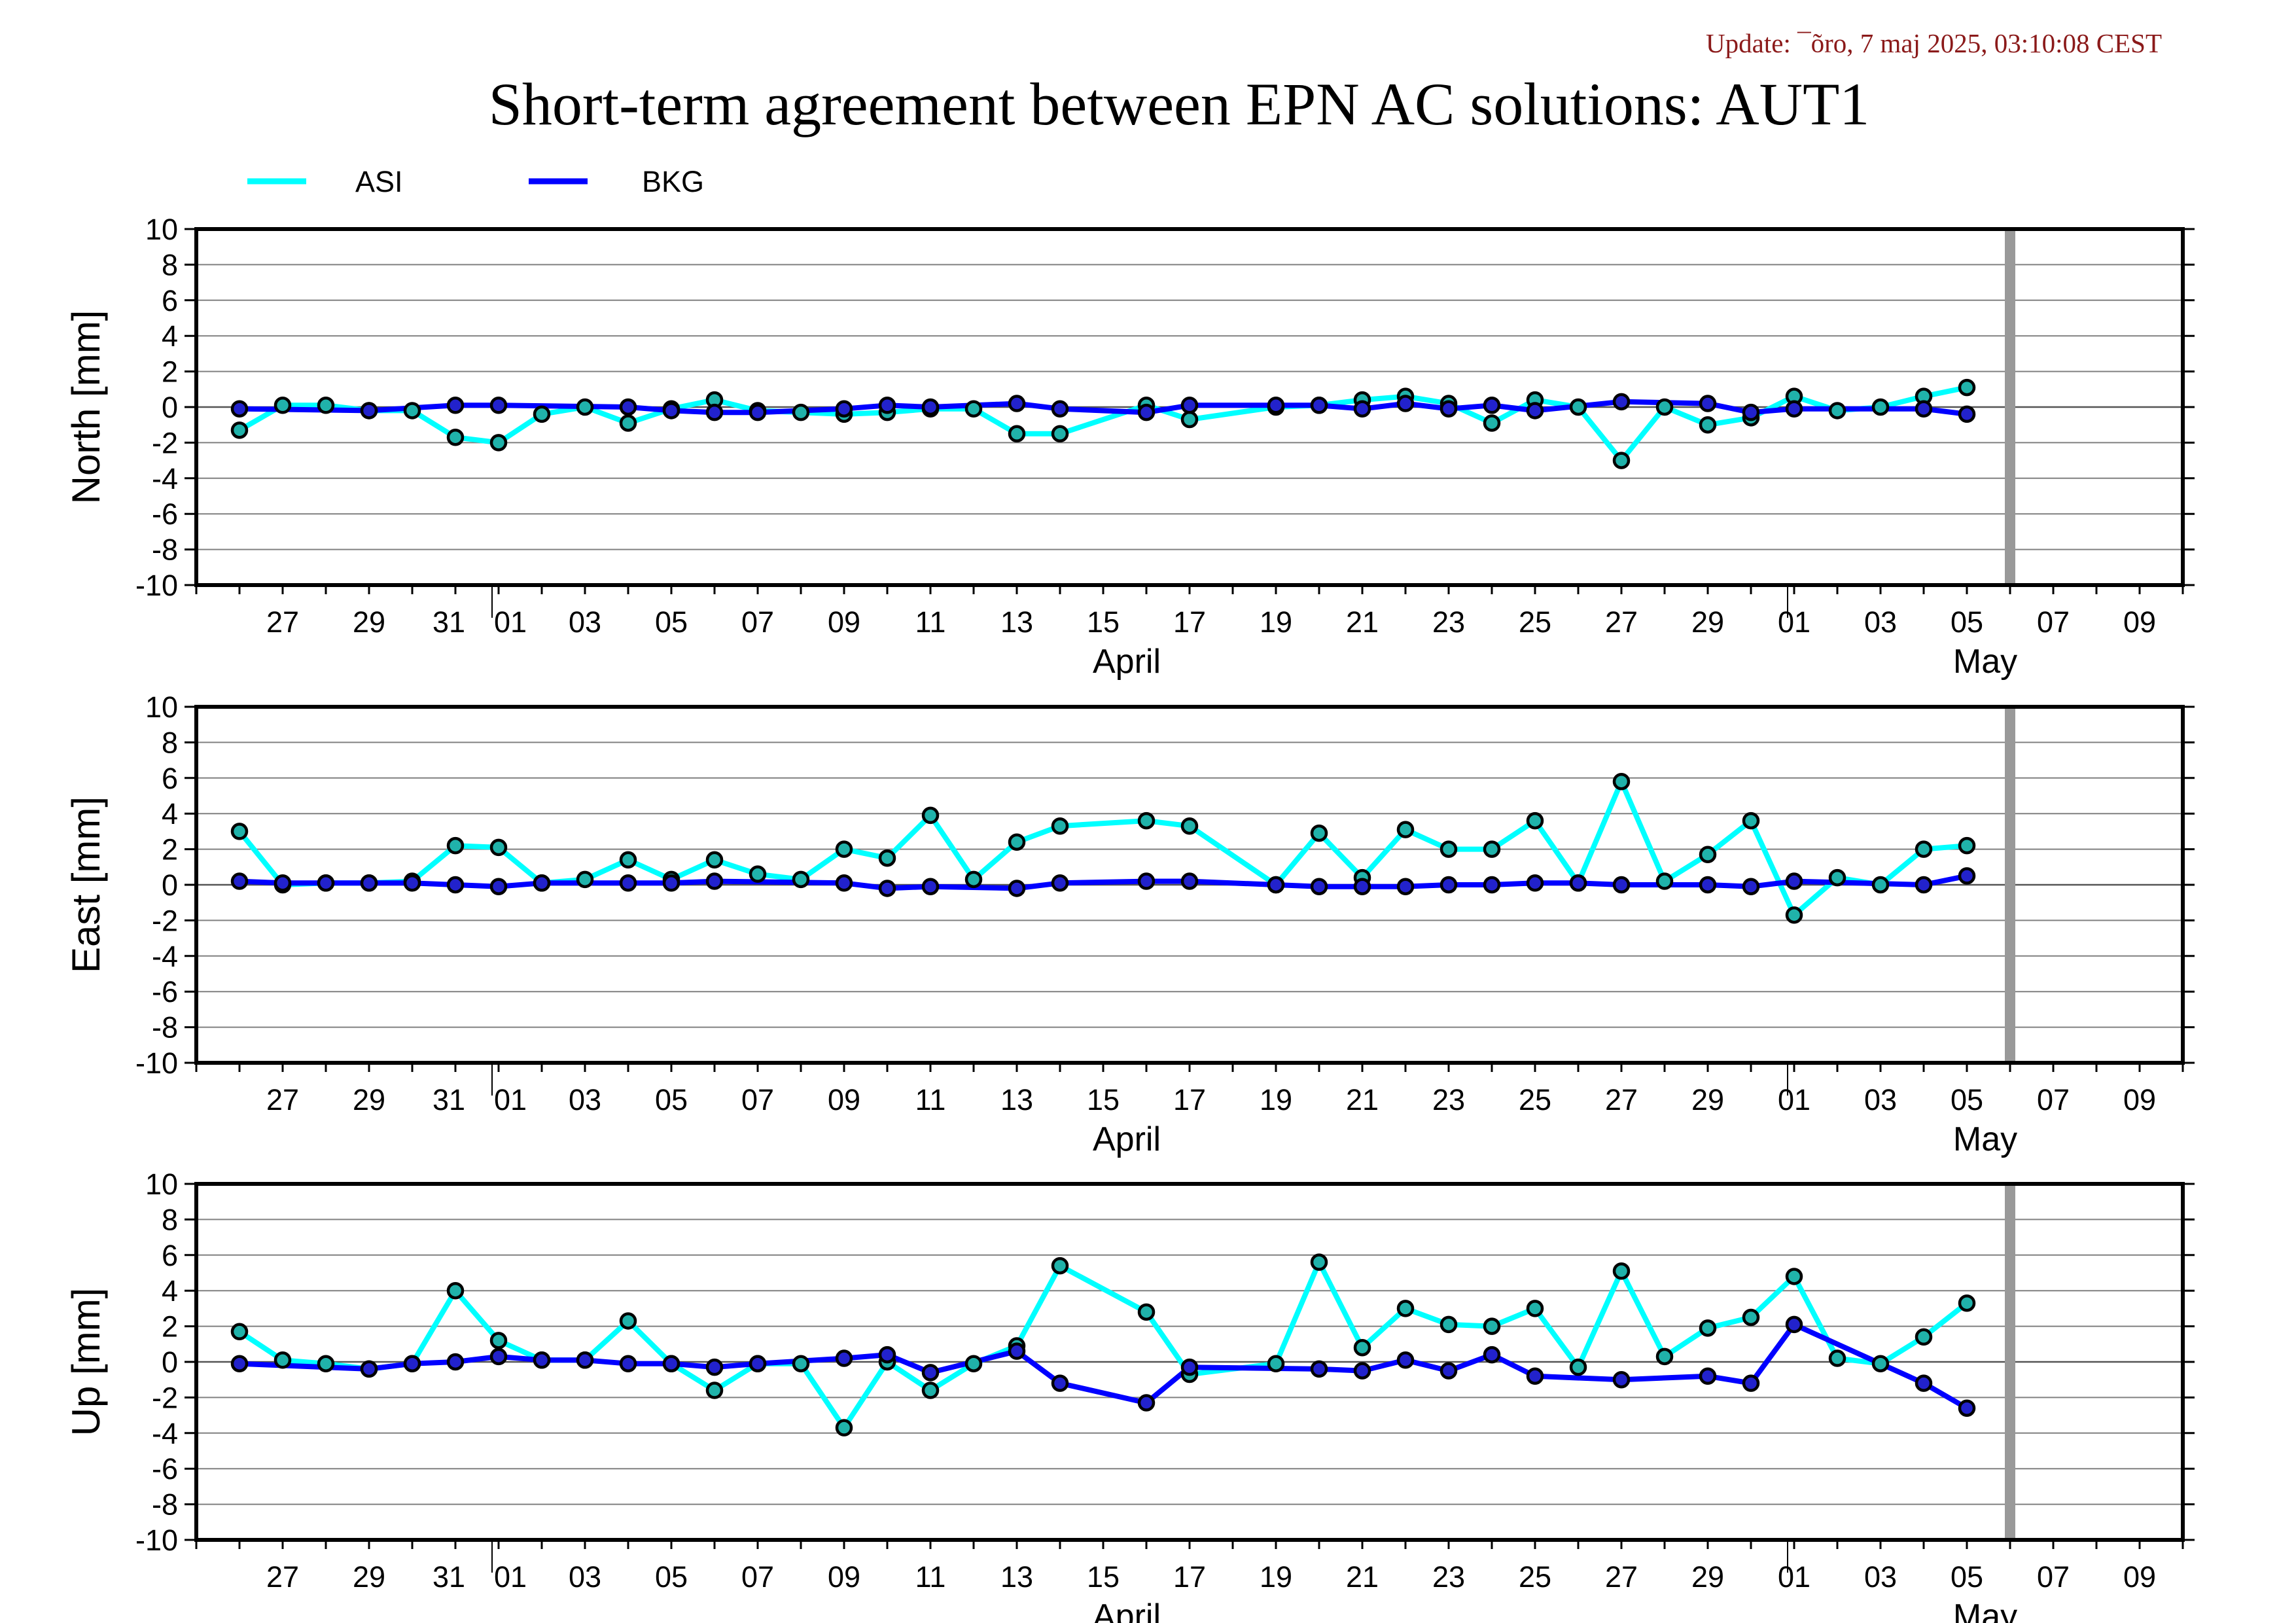 This screenshot has height=1623, width=2296. What do you see at coordinates (170, 1219) in the screenshot?
I see `y-tick-label: 8` at bounding box center [170, 1219].